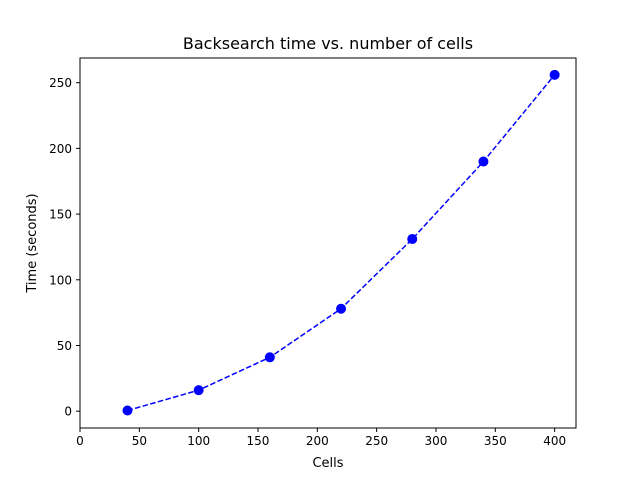  I want to click on y-axis-label: Time (seconds), so click(32, 243).